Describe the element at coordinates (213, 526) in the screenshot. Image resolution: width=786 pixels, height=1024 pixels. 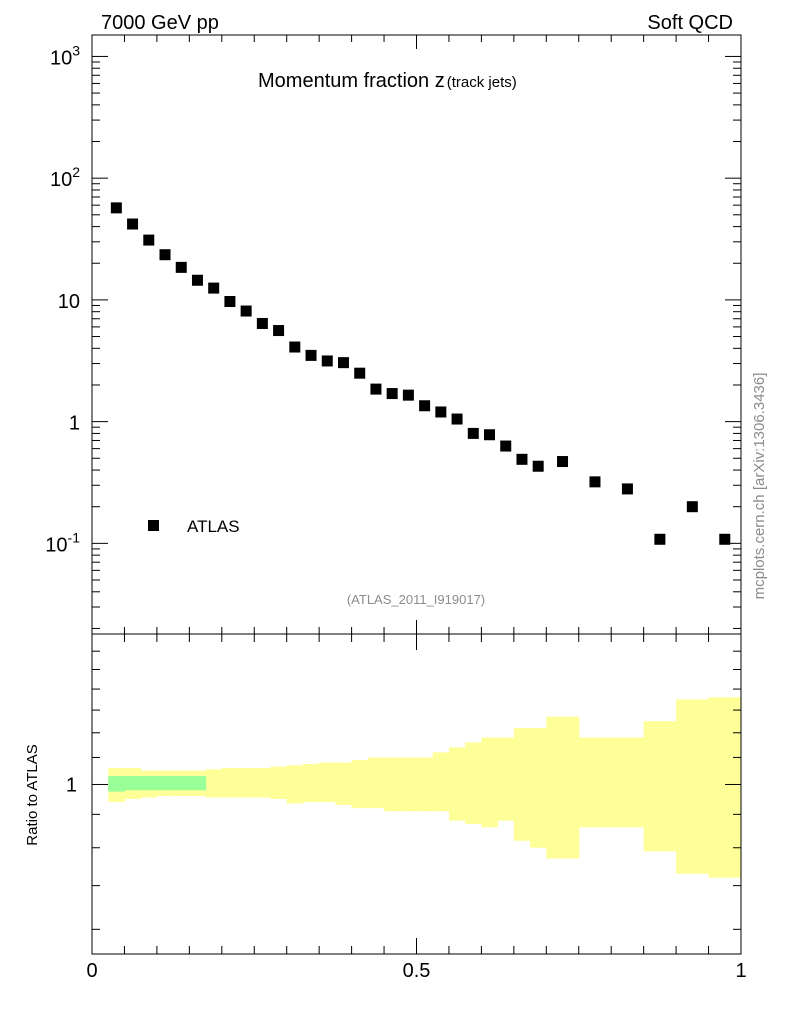
I see `legend-label-atlas: ATLAS` at that location.